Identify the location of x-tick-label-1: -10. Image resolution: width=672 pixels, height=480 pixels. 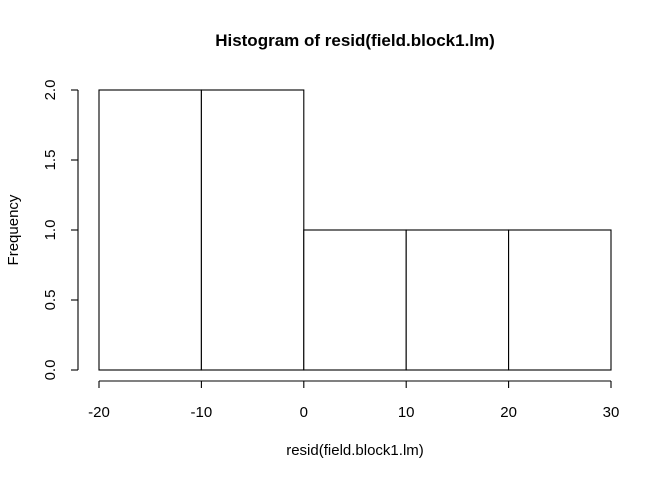
(202, 412).